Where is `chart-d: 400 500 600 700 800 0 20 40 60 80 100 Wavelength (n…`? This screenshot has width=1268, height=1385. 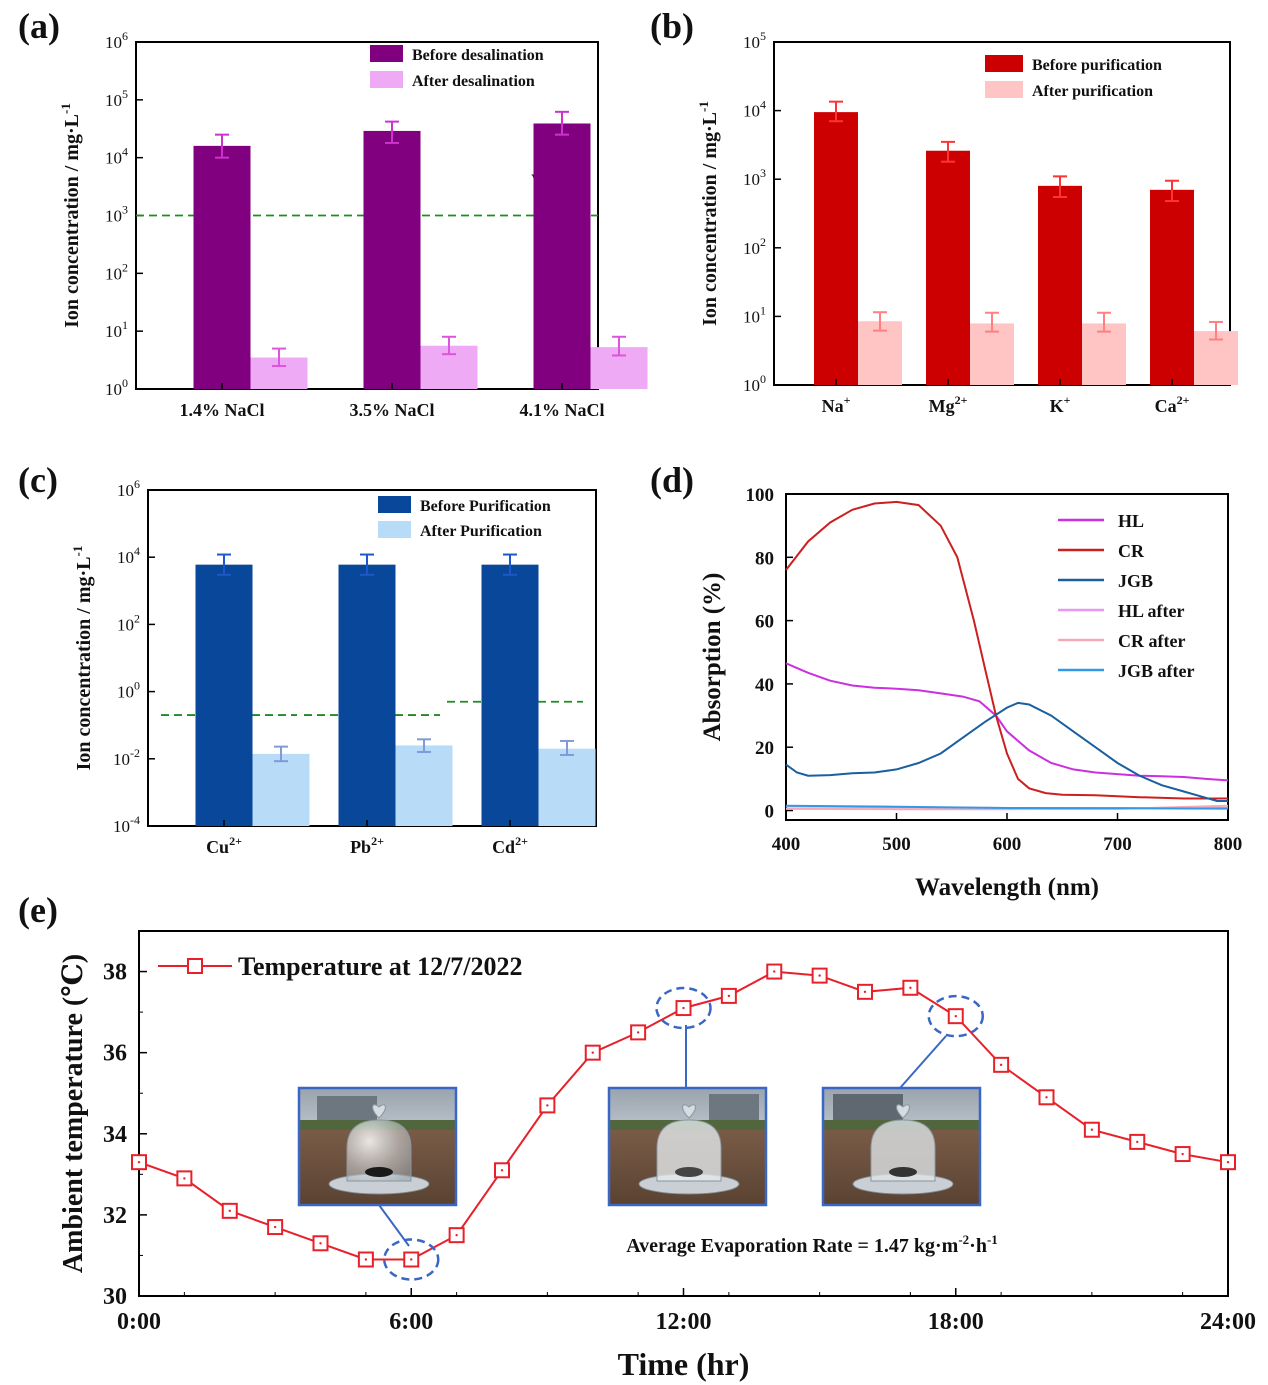 chart-d: 400 500 600 700 800 0 20 40 60 80 100 Wavelength (n… is located at coordinates (970, 693).